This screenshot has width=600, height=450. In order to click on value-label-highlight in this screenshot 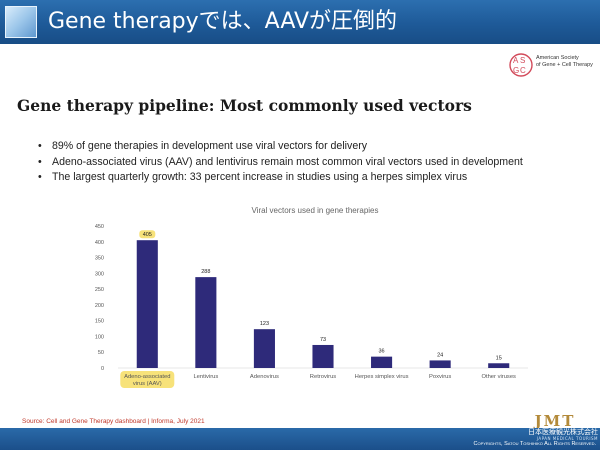, I will do `click(147, 234)`.